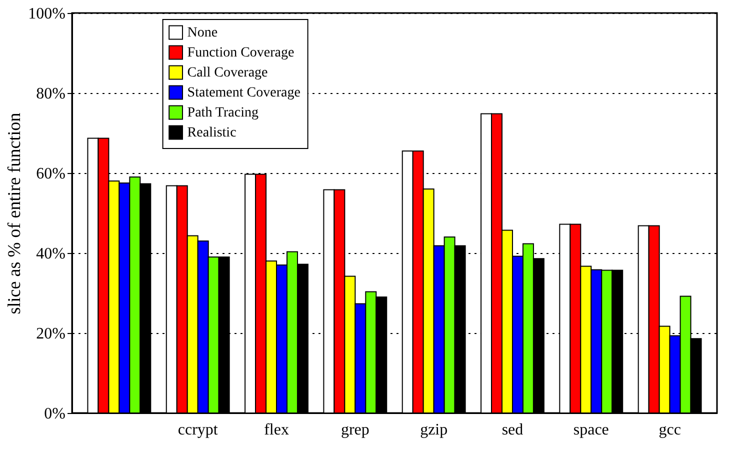 Image resolution: width=749 pixels, height=473 pixels. Describe the element at coordinates (51, 334) in the screenshot. I see `y-tick-label: 20%` at that location.